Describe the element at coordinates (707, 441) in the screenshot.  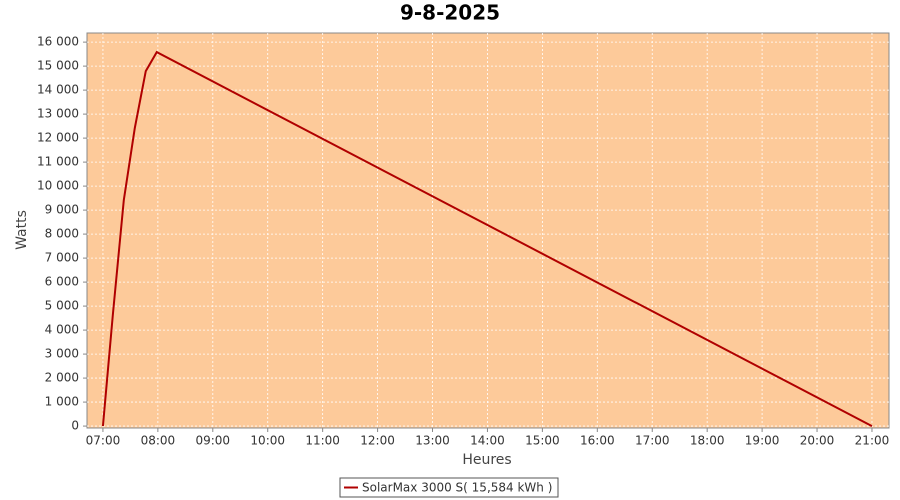
I see `x-tick-label: 18:00` at that location.